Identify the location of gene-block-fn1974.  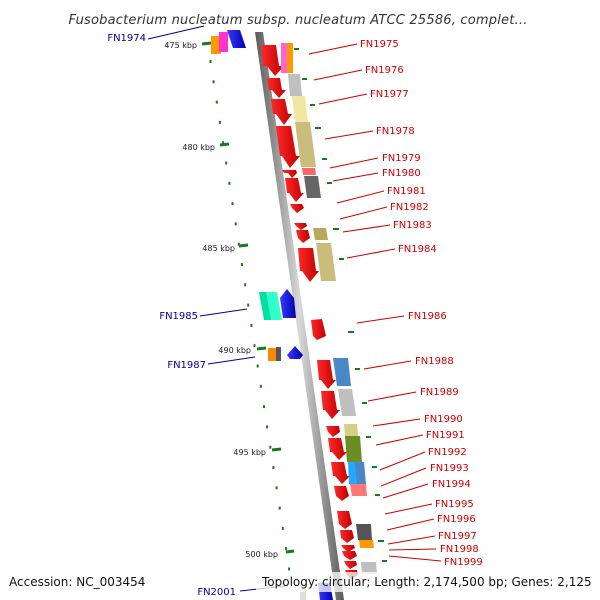
(228, 42).